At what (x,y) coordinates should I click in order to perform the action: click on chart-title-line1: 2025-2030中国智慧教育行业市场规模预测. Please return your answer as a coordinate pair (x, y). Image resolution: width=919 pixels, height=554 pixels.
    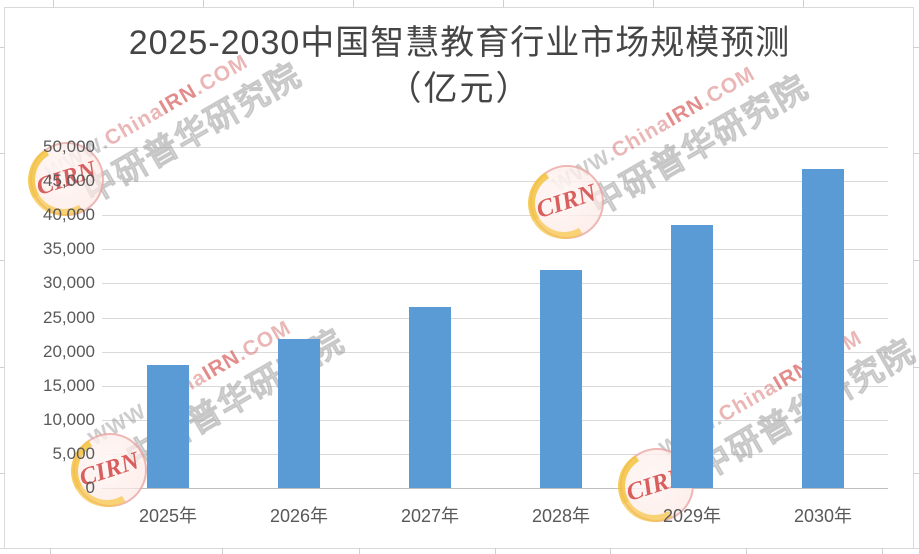
    Looking at the image, I should click on (459, 43).